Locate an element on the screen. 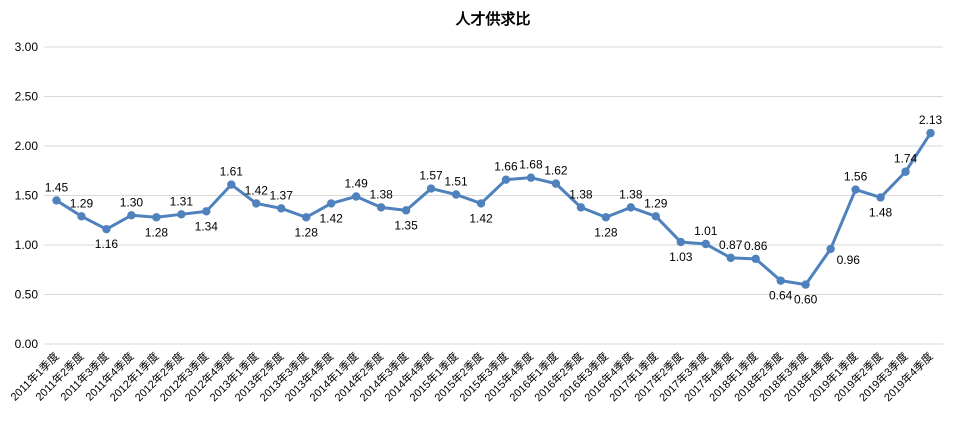 This screenshot has height=425, width=957. data-label: 1.16 is located at coordinates (107, 244).